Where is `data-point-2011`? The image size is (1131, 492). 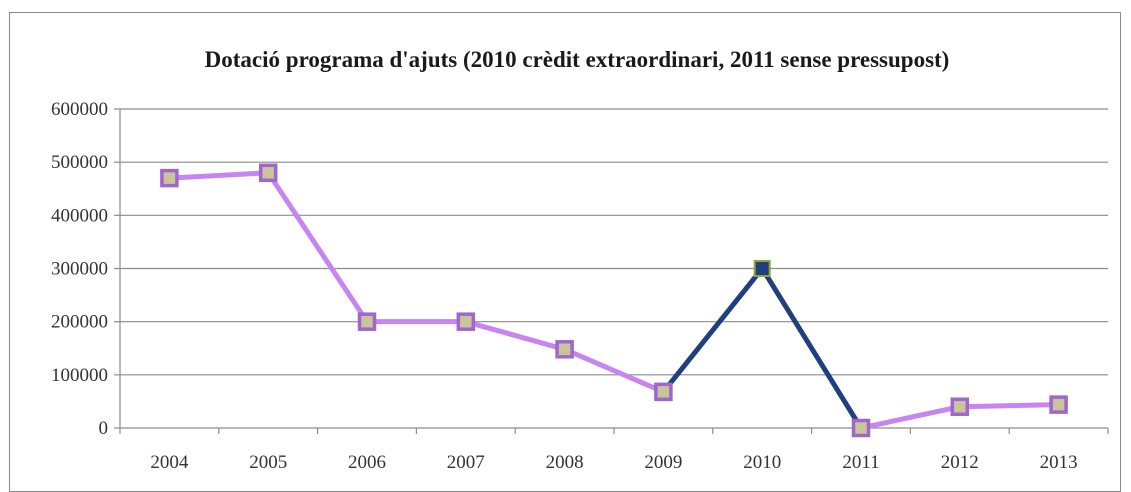
data-point-2011 is located at coordinates (861, 428).